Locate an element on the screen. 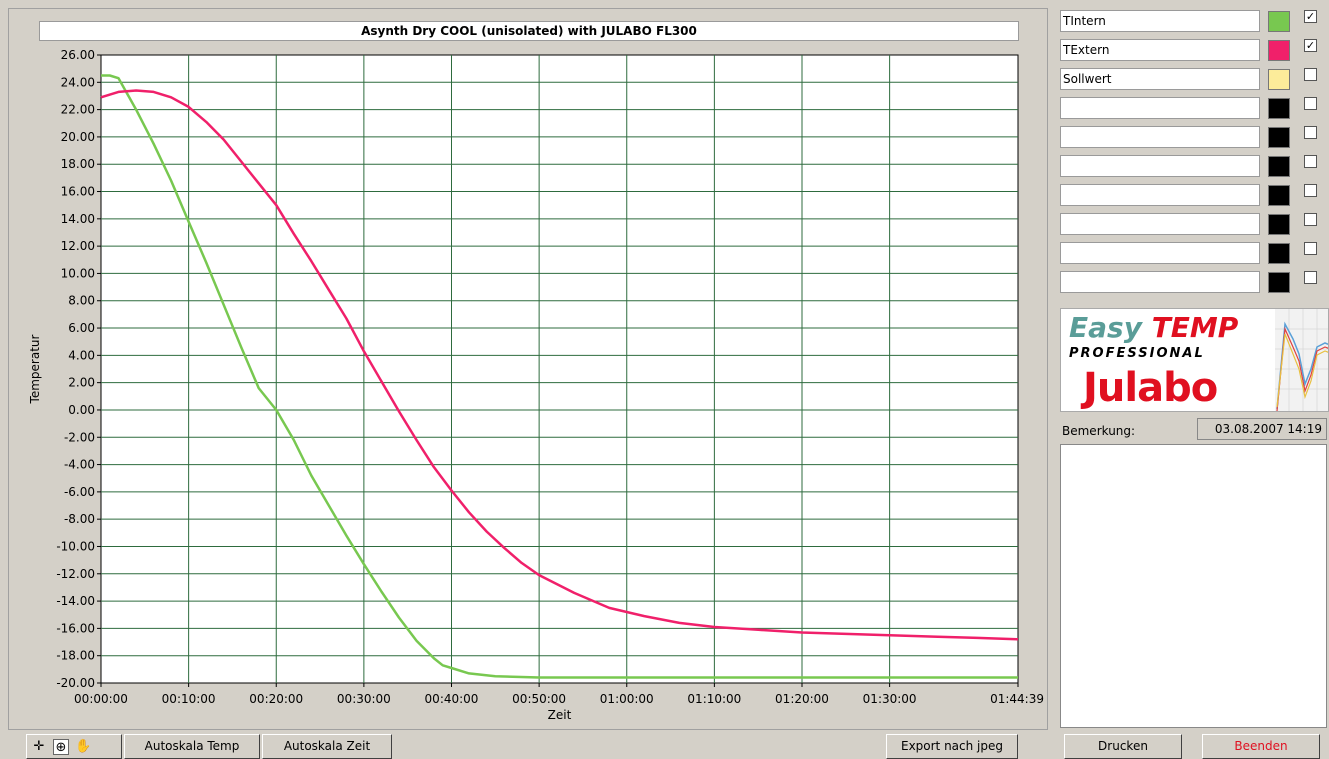 The width and height of the screenshot is (1329, 759). zoom-icon: ⊕ is located at coordinates (61, 747).